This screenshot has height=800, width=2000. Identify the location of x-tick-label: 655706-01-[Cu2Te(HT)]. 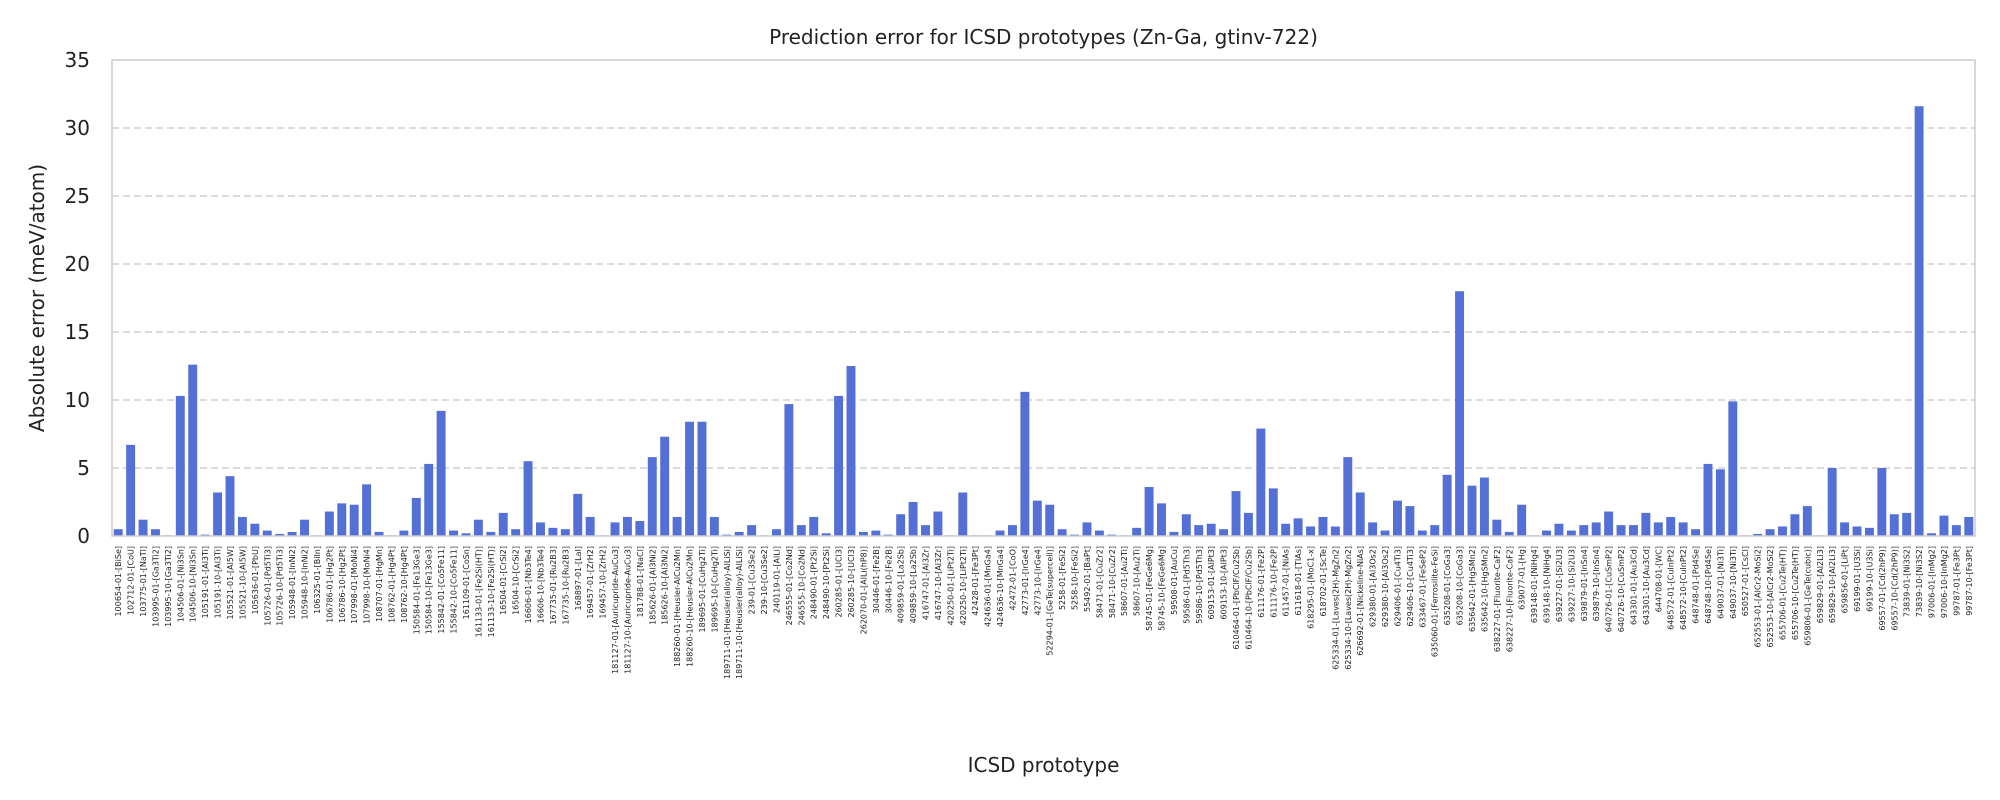
(1782, 593).